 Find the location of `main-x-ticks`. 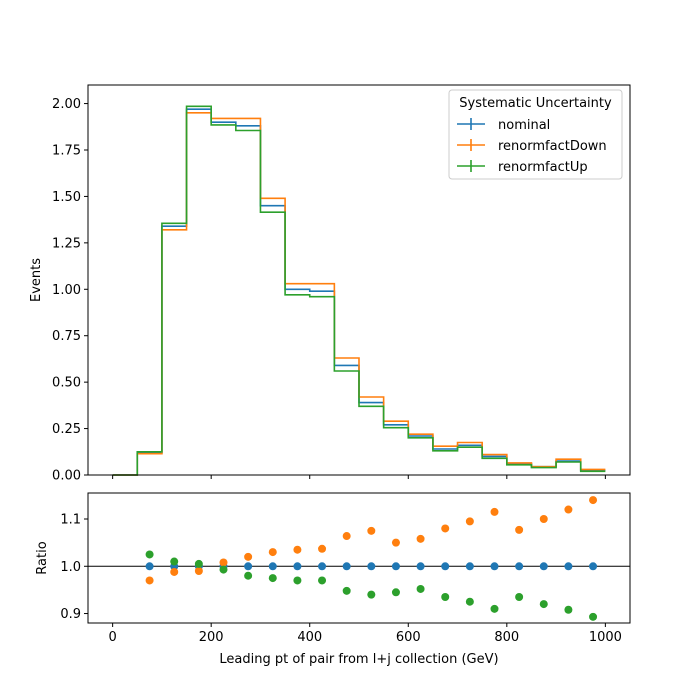

main-x-ticks is located at coordinates (359, 477).